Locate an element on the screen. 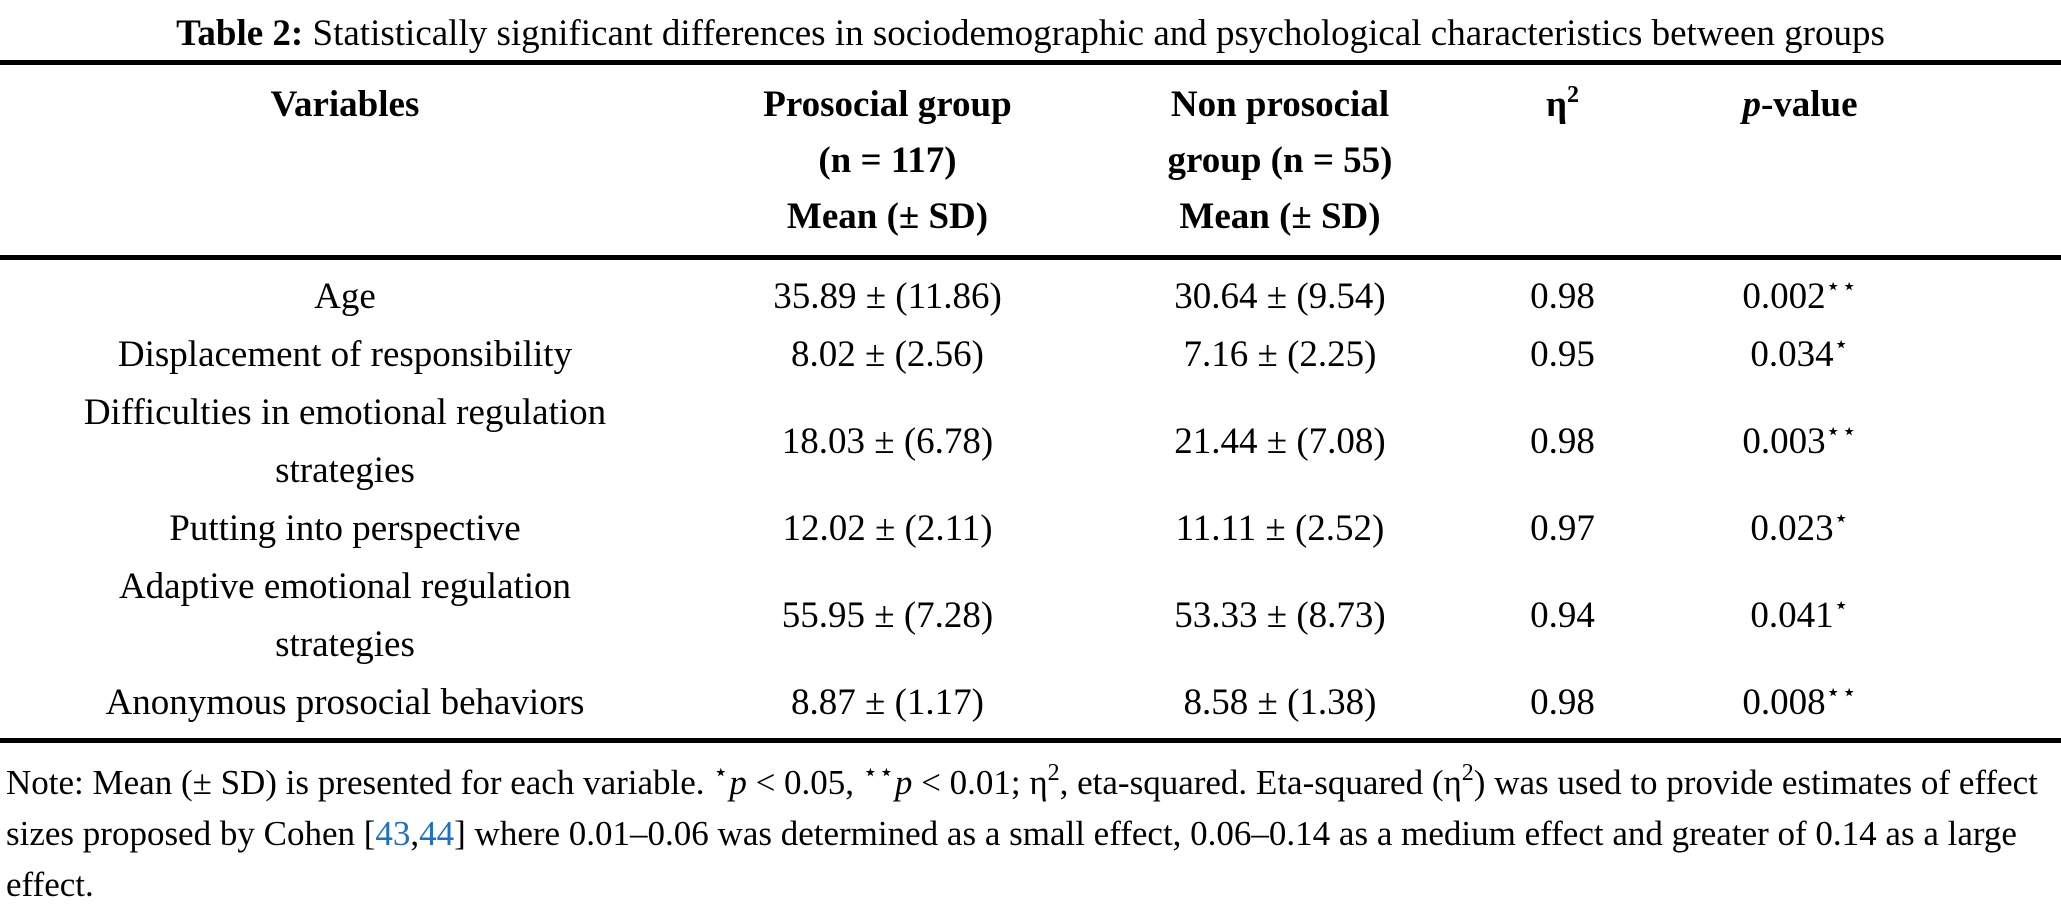 The width and height of the screenshot is (2061, 914). variable-label: Putting into perspective is located at coordinates (345, 528).